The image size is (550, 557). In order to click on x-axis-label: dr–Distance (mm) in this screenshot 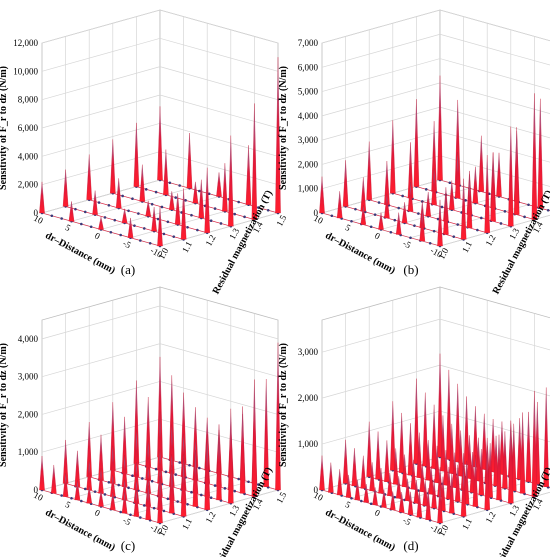, I will do `click(80, 530)`.